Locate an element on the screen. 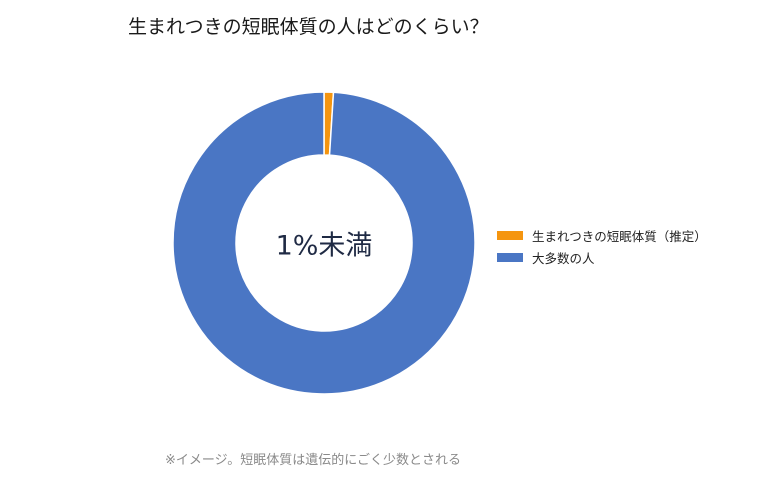 The height and width of the screenshot is (480, 760). legend-item-majority: 大多数の人 is located at coordinates (602, 257).